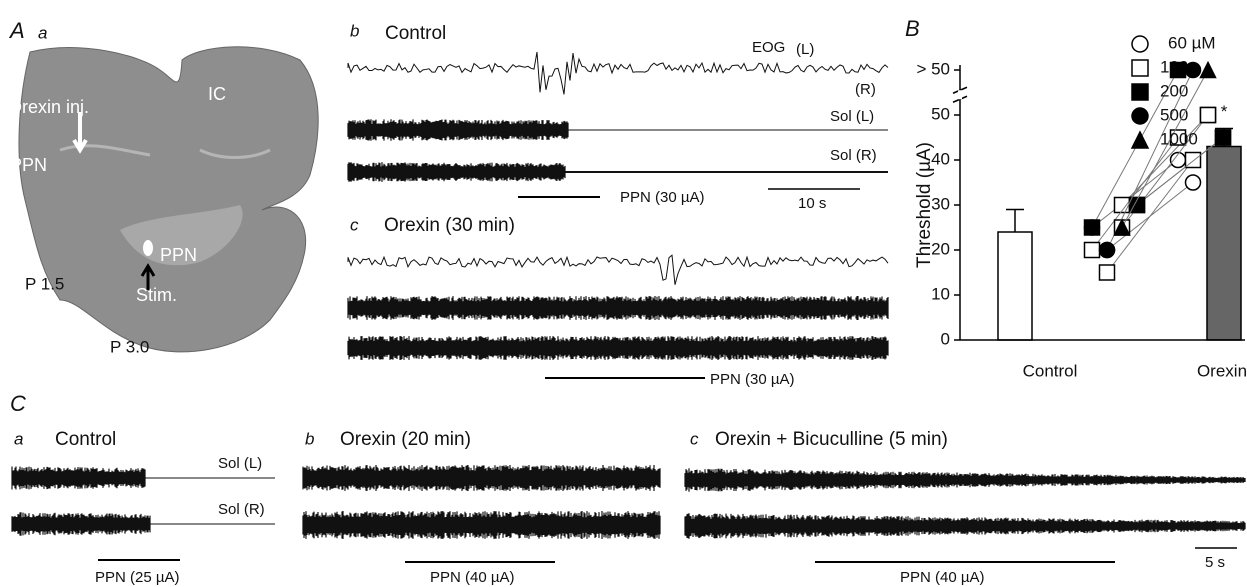 This screenshot has height=587, width=1247. I want to click on y-tick-label: 40, so click(940, 158).